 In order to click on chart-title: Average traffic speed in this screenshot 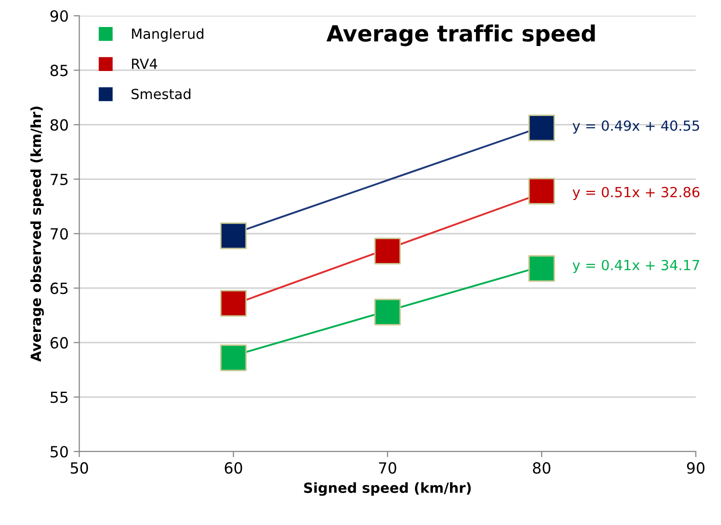, I will do `click(460, 35)`.